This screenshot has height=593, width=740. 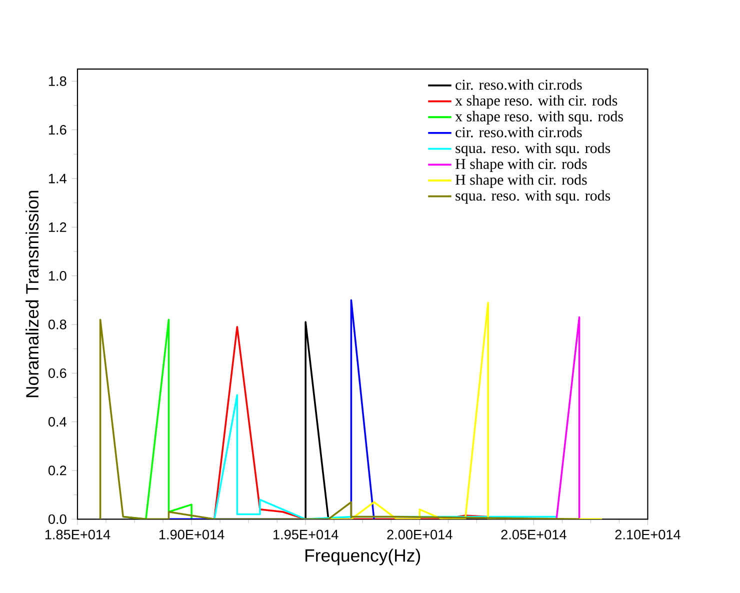 What do you see at coordinates (57, 471) in the screenshot?
I see `y-tick-label: 0.2` at bounding box center [57, 471].